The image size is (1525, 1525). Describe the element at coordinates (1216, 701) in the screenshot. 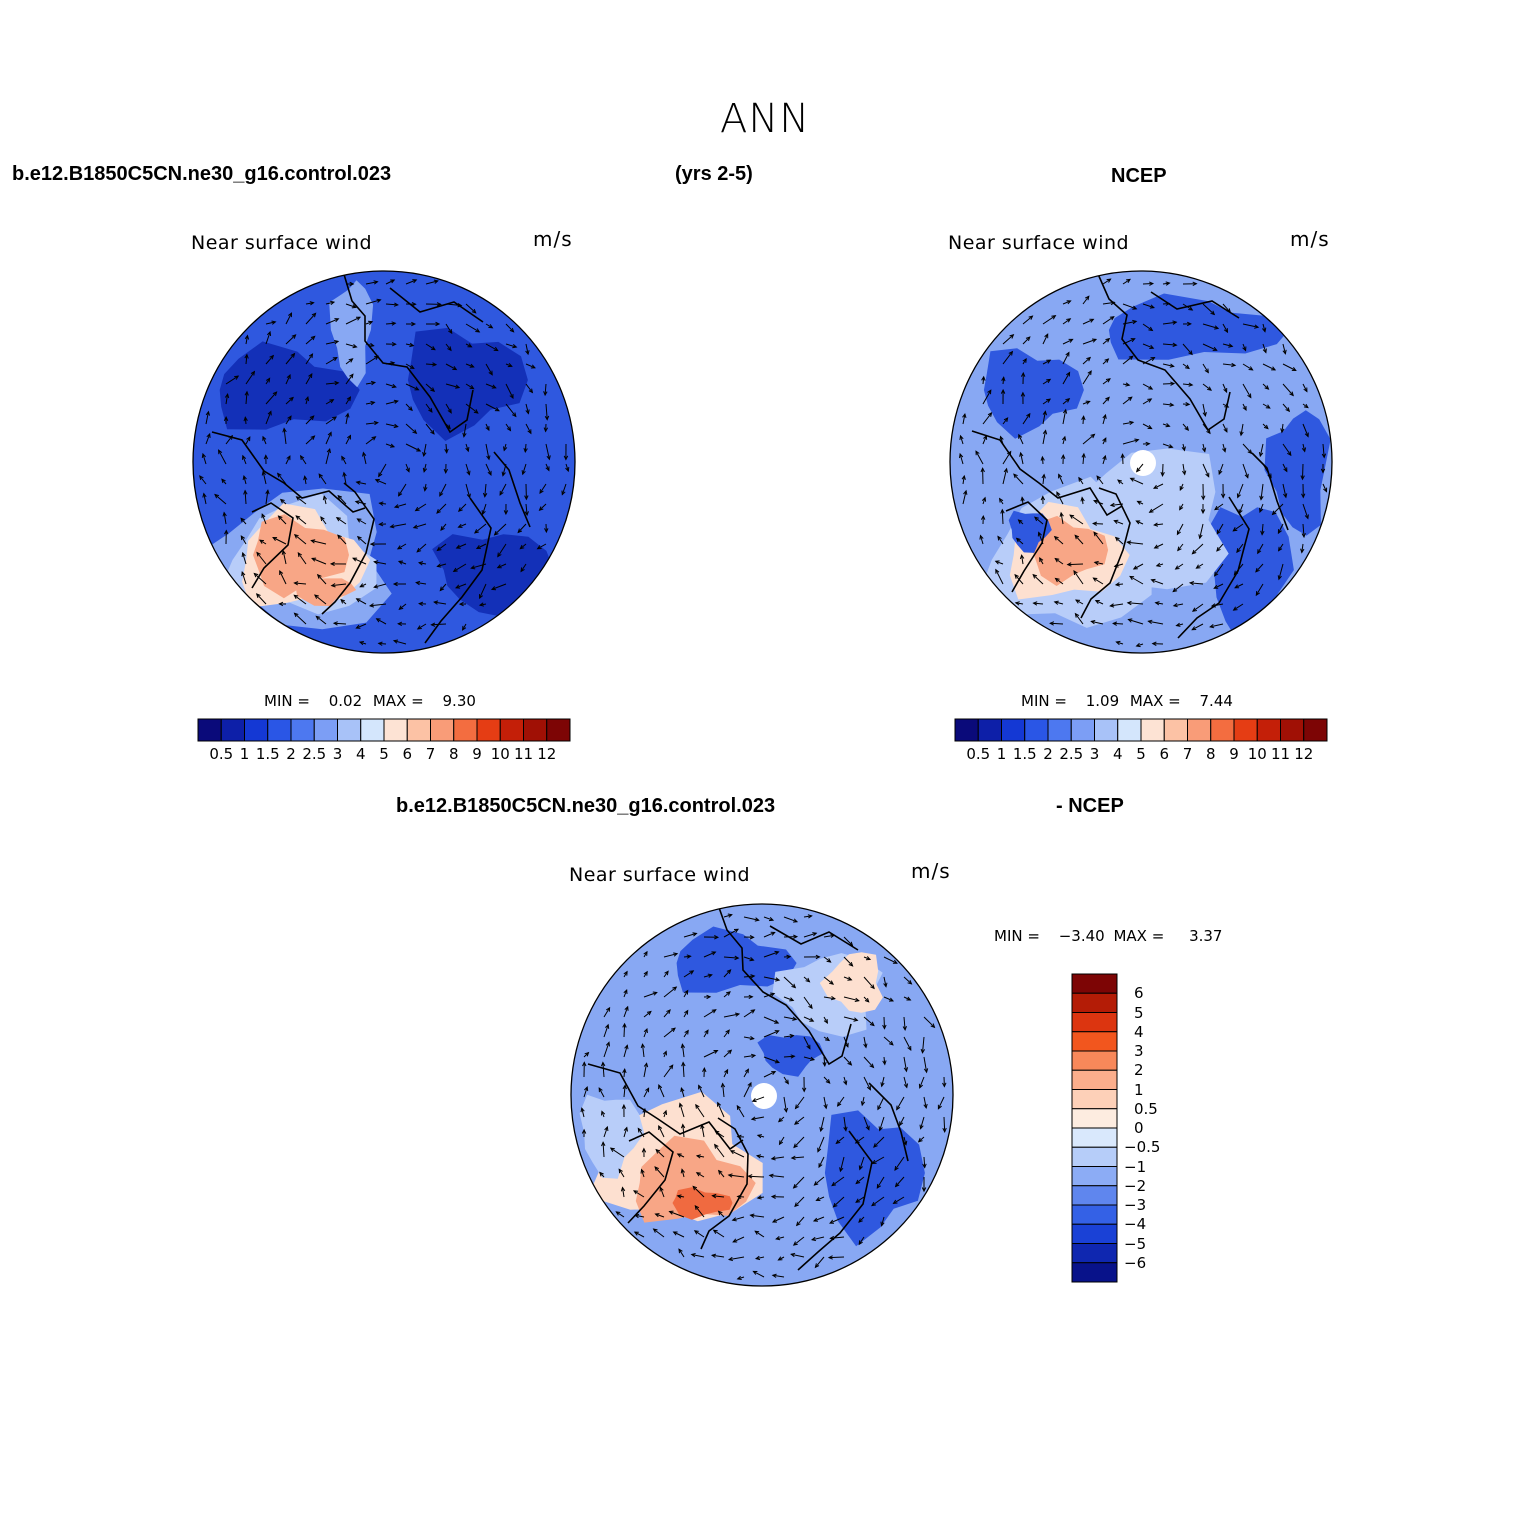

I see `obs-max-value: 7.44` at that location.